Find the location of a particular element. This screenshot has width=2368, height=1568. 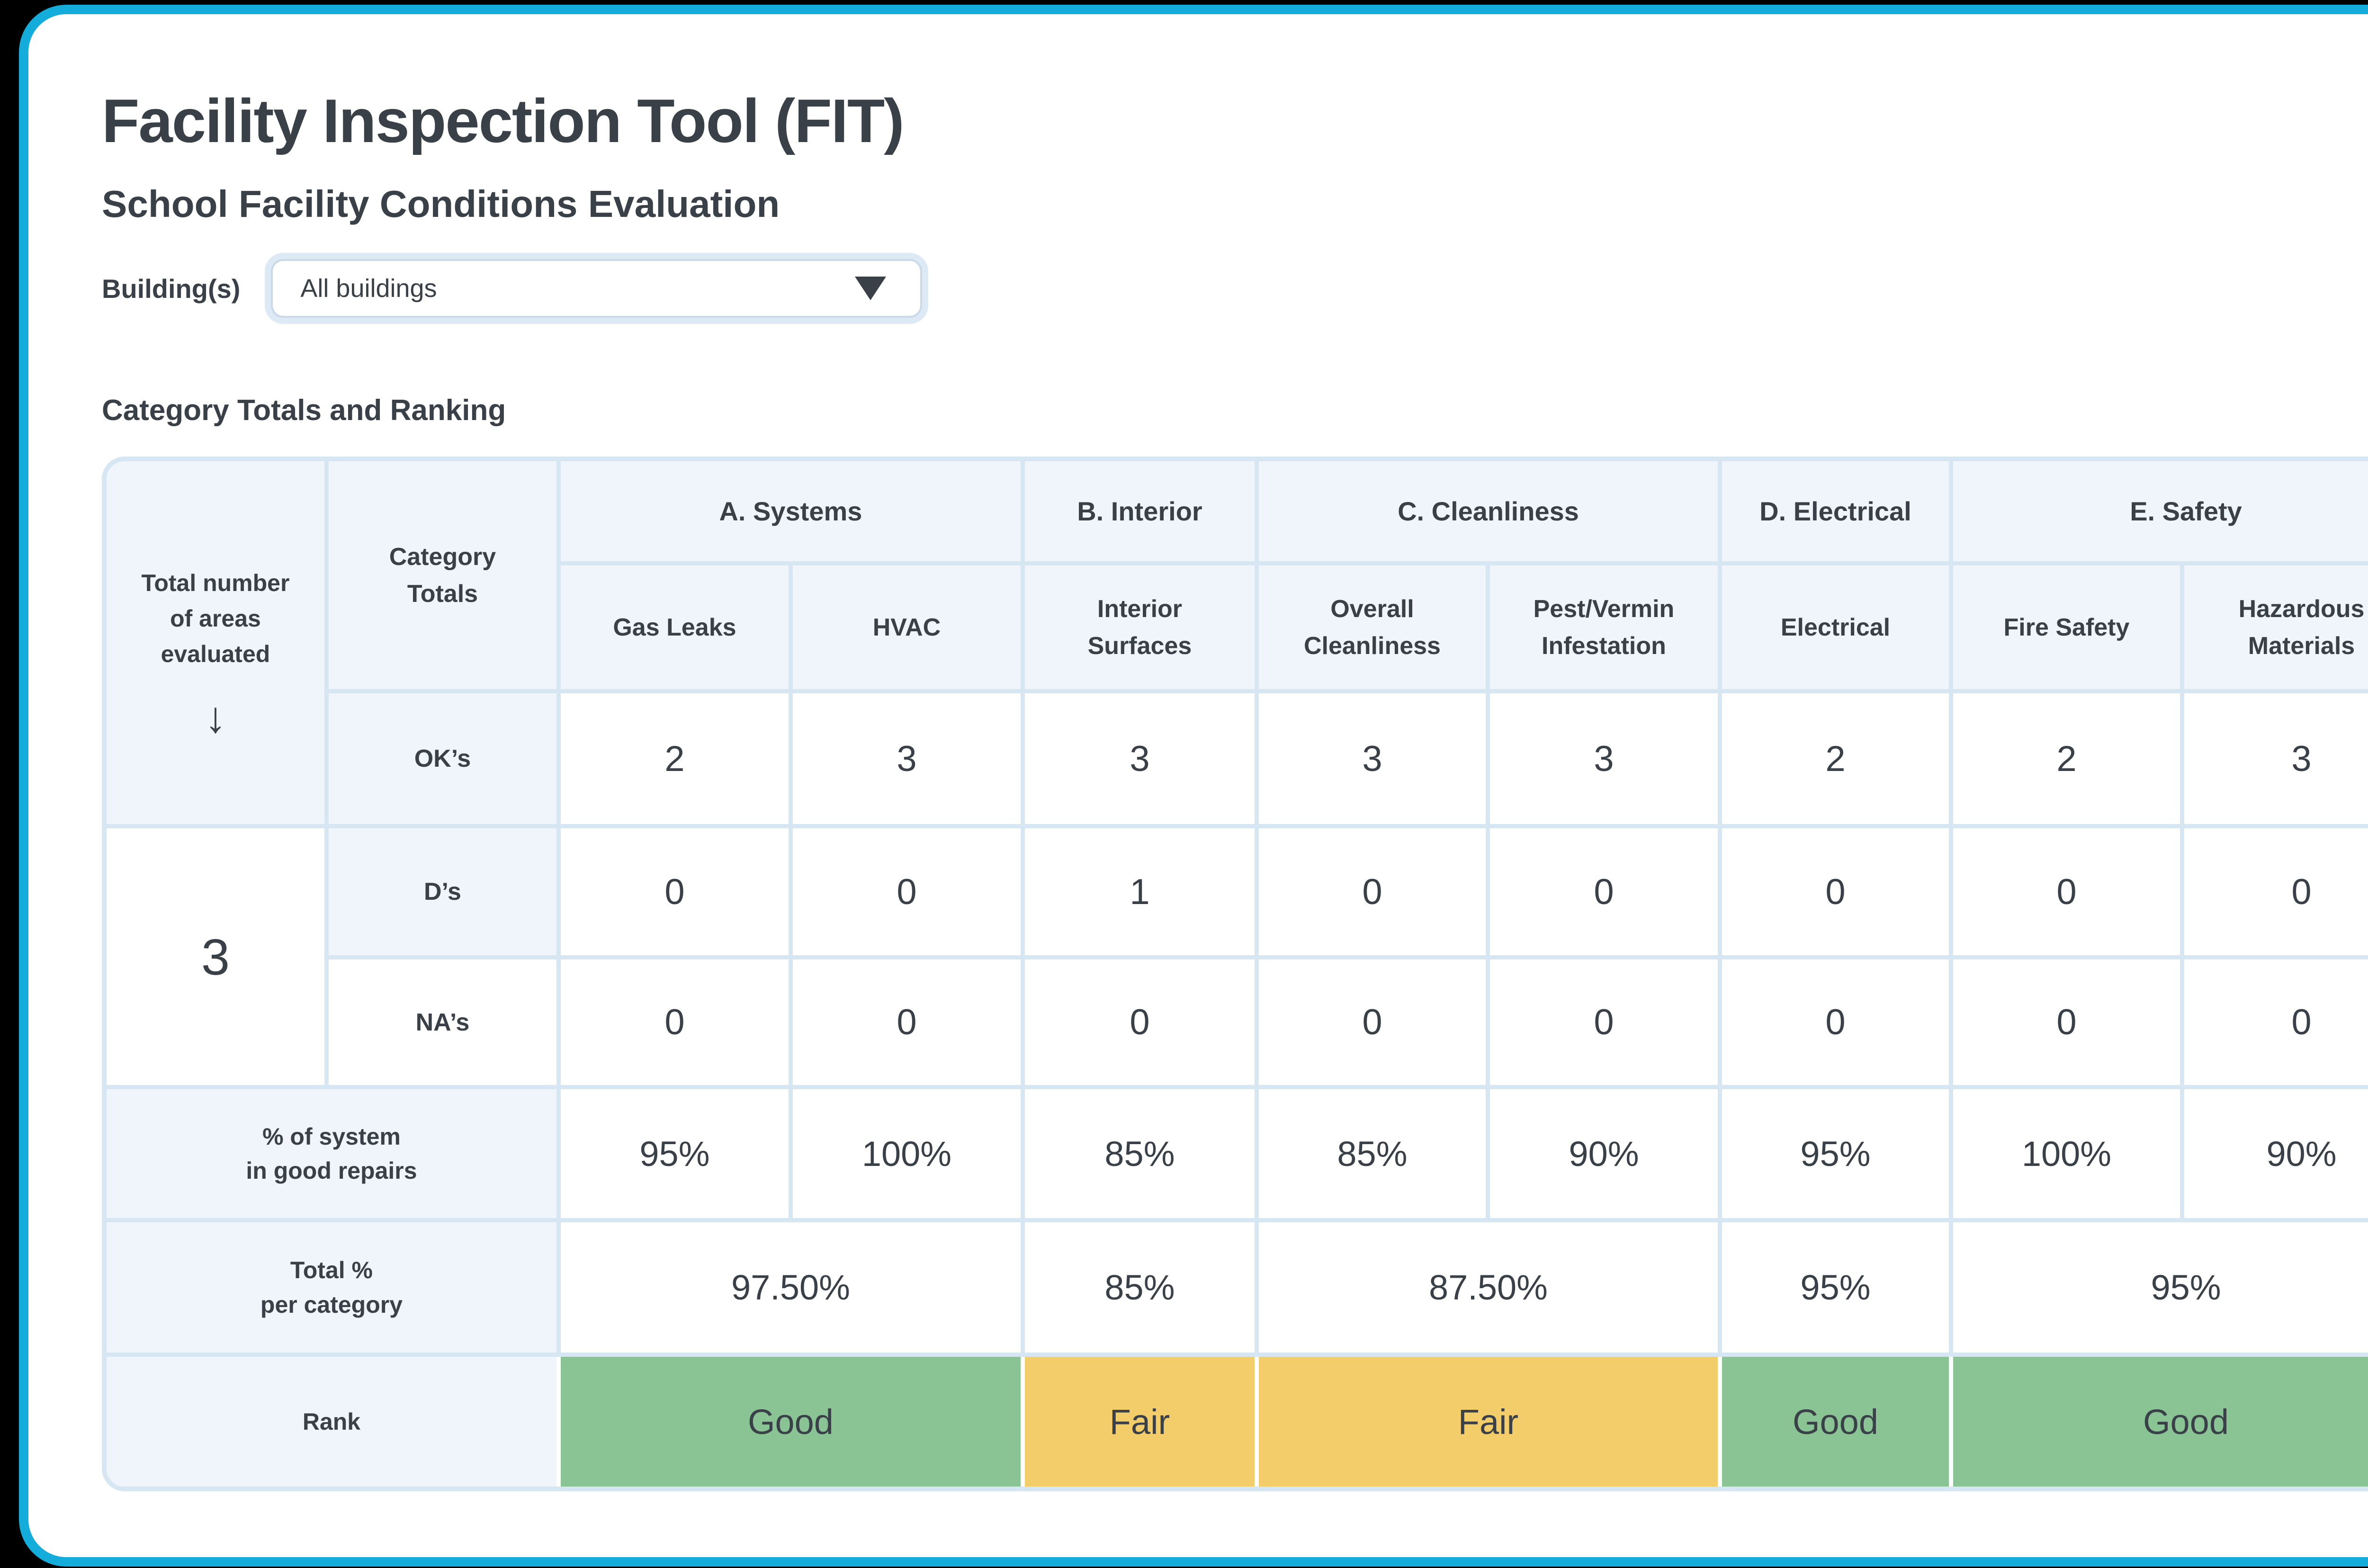

cell-oks-overall-cleanliness: 3 is located at coordinates (1374, 760).